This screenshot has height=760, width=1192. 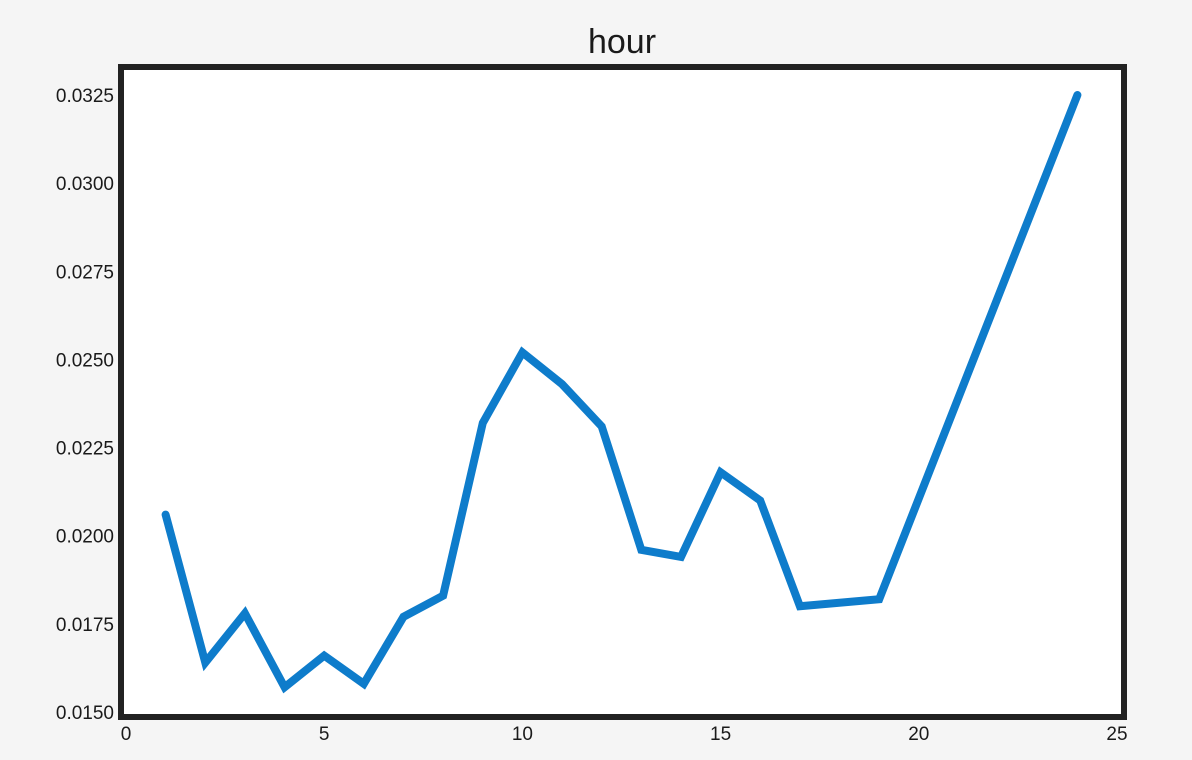 What do you see at coordinates (126, 734) in the screenshot?
I see `x-tick-label: 0` at bounding box center [126, 734].